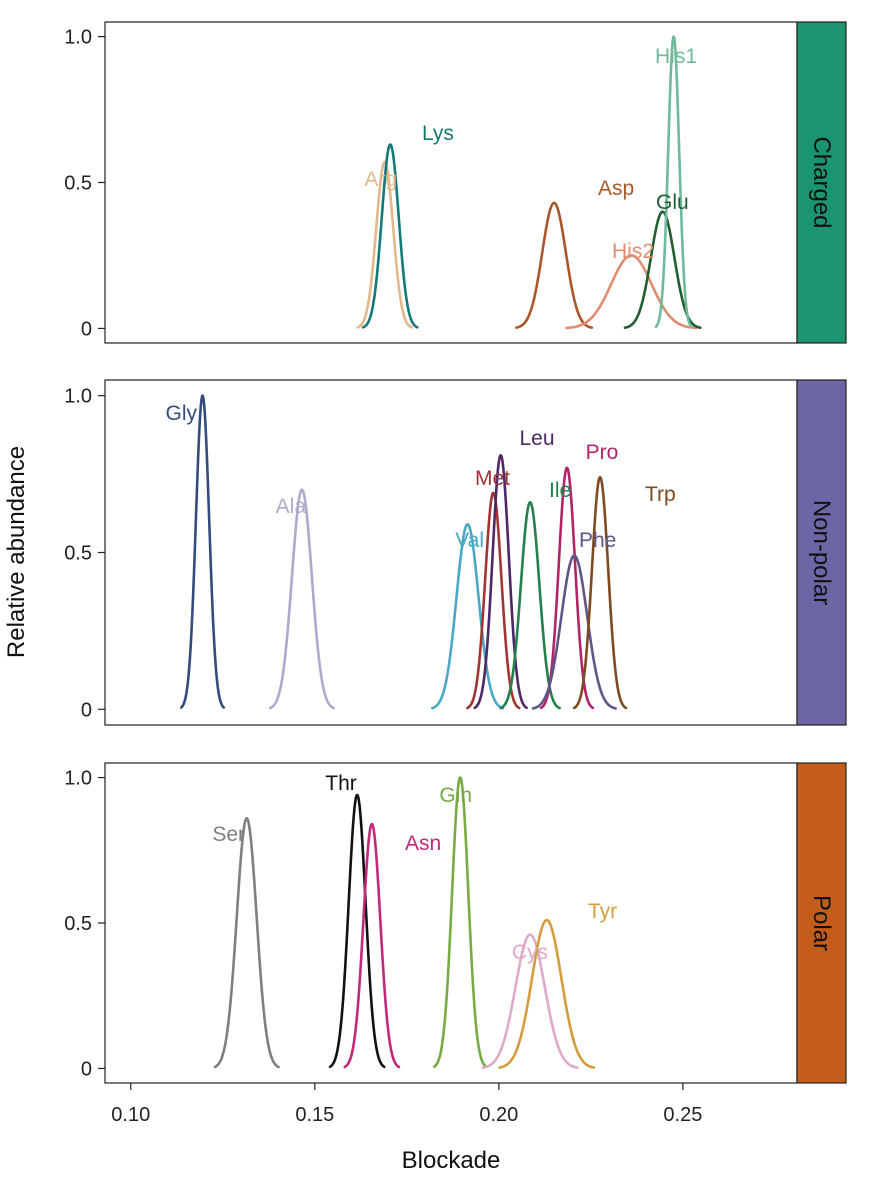 The image size is (874, 1198). What do you see at coordinates (314, 1115) in the screenshot?
I see `x-tick-label-1: 0.15` at bounding box center [314, 1115].